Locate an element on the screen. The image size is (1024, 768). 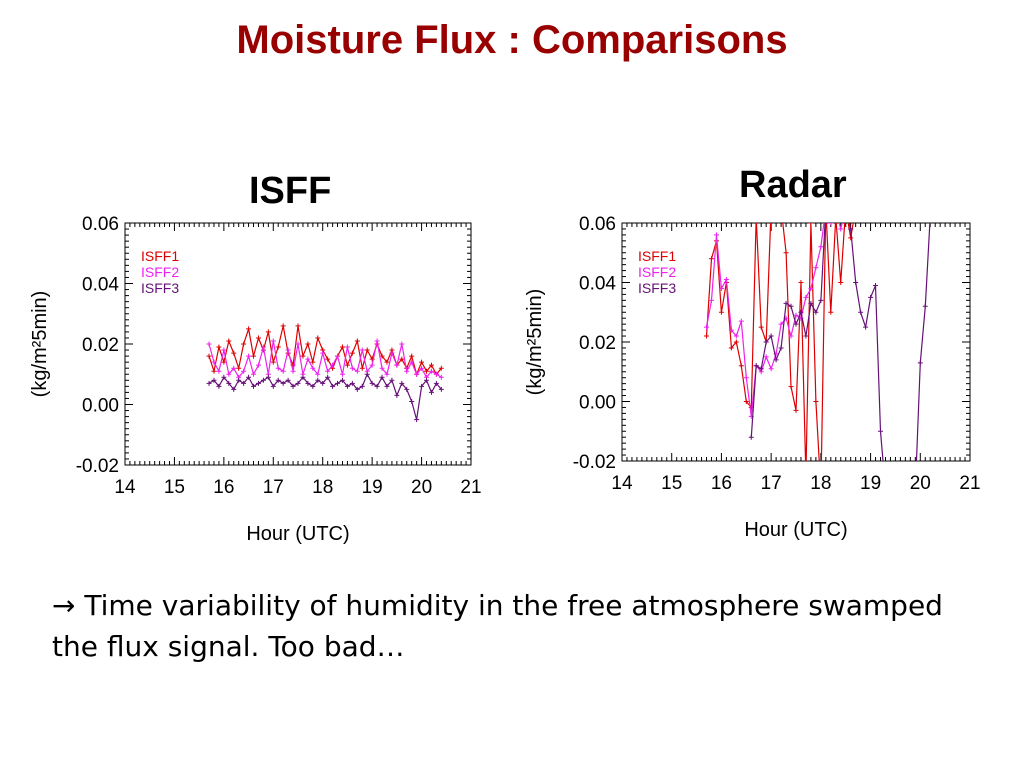
y-tick-label: 0.04 is located at coordinates (100, 285).